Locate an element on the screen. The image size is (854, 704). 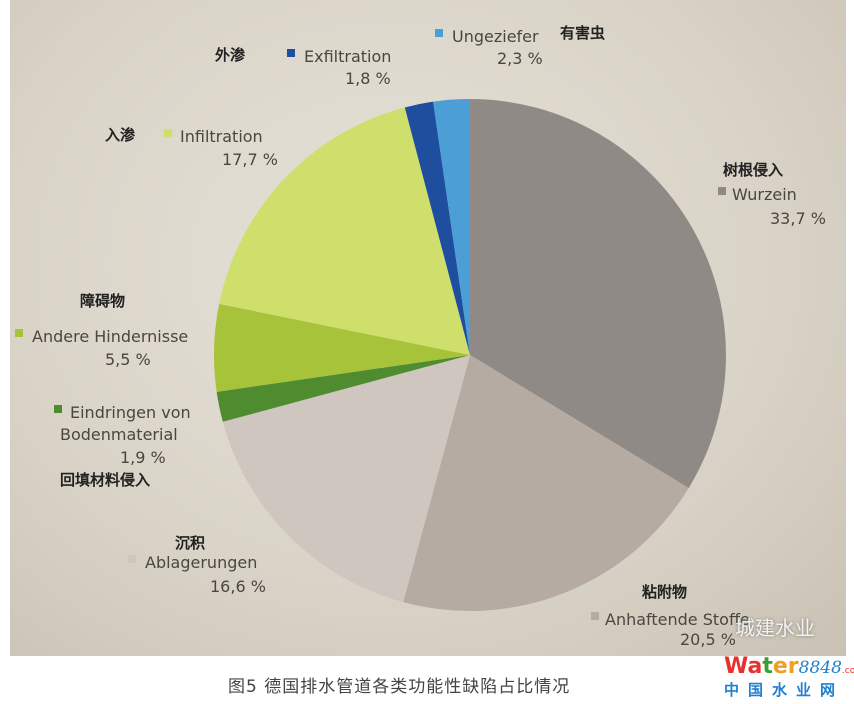
slice-value-6: 1,8 % is located at coordinates (368, 78).